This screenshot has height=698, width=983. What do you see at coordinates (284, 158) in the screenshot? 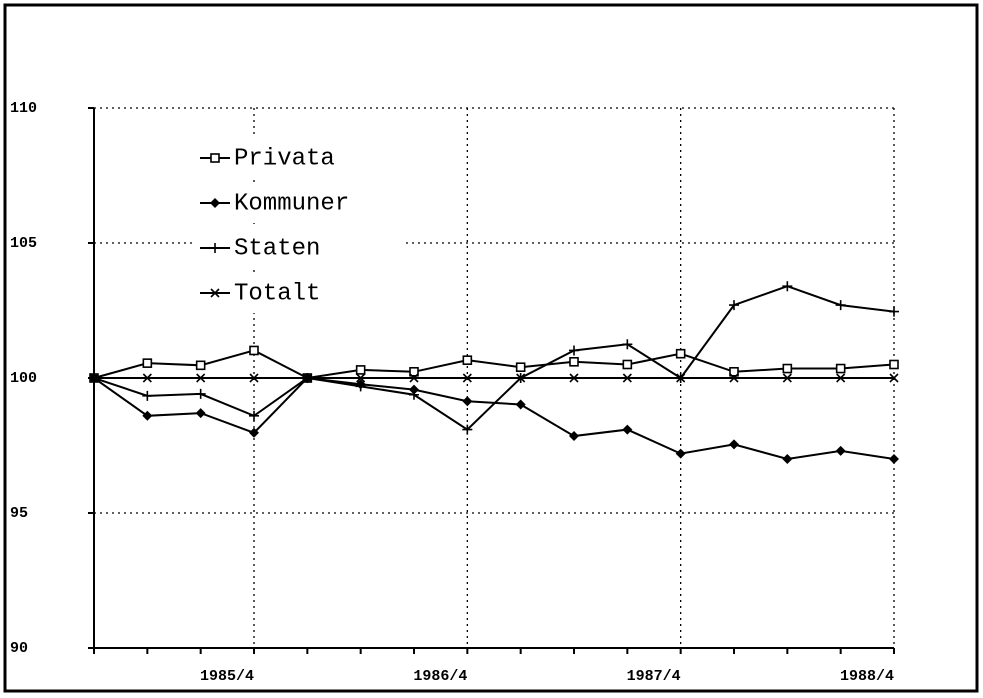
I see `legend-label: Privata` at bounding box center [284, 158].